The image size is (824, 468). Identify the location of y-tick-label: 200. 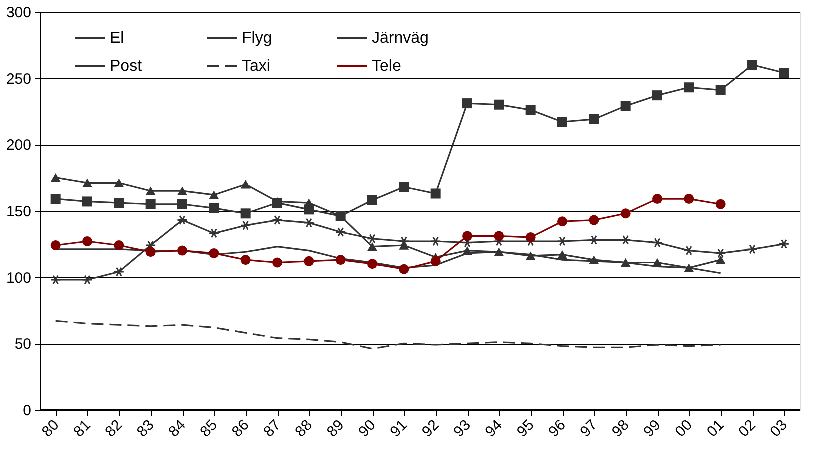
(19, 145).